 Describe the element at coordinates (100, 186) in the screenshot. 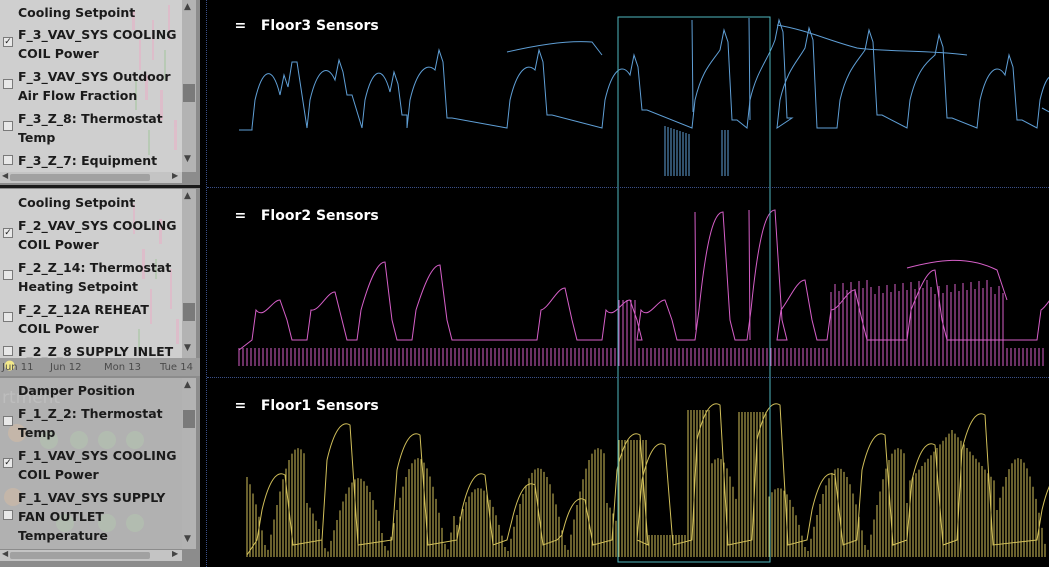

I see `group-divider` at that location.